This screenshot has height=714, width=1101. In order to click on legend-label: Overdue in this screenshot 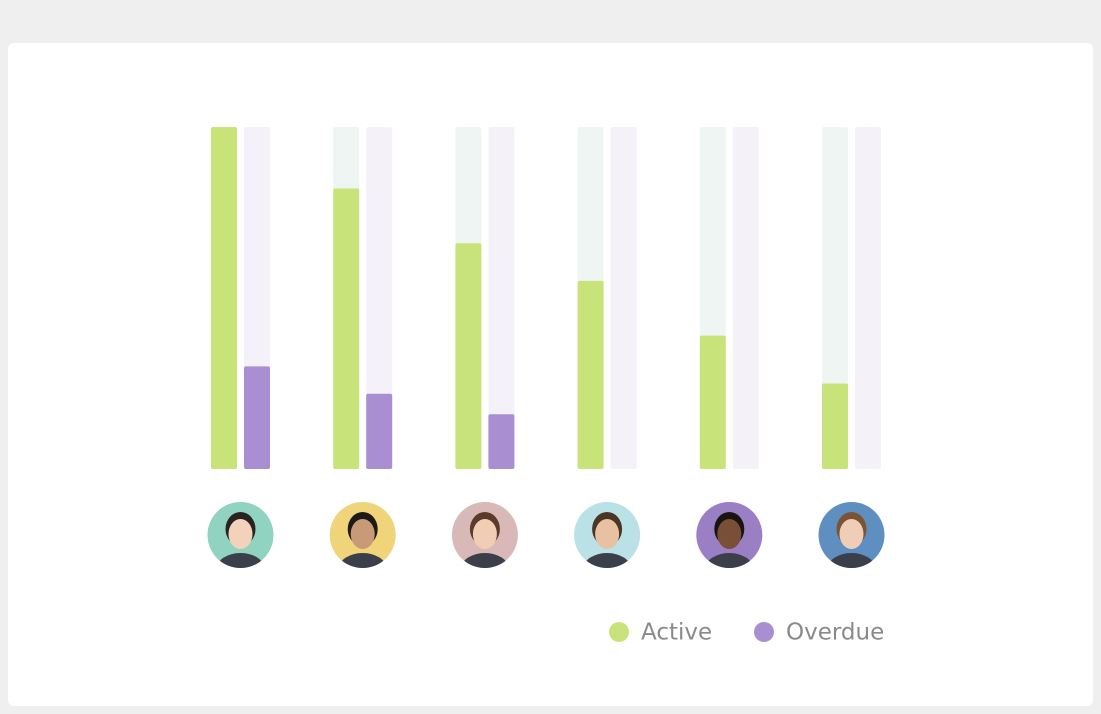, I will do `click(835, 633)`.